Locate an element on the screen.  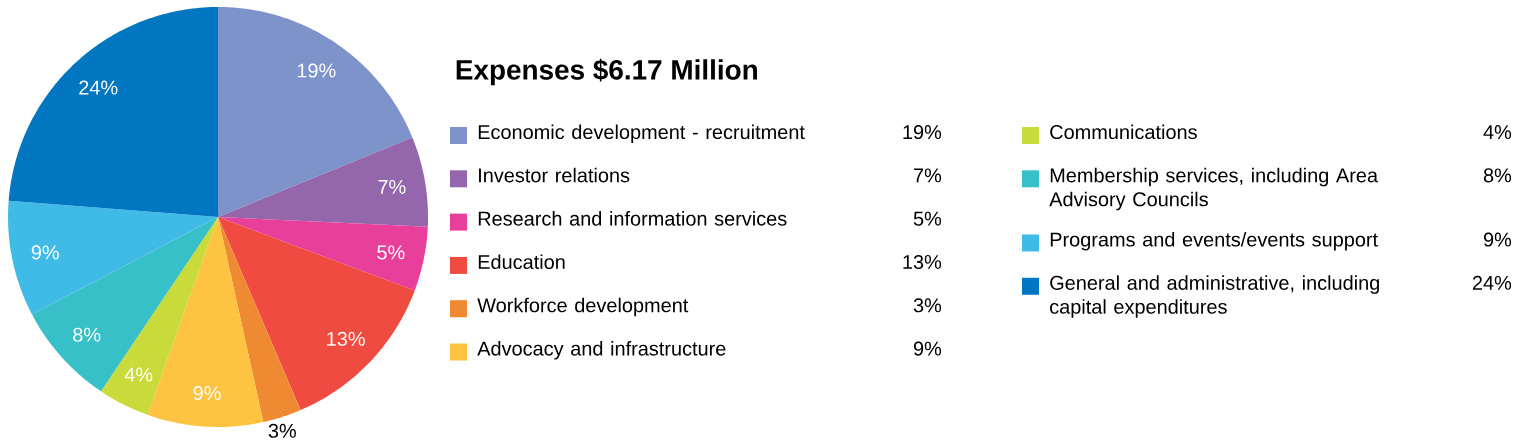
legend-label: Investor relations is located at coordinates (554, 175).